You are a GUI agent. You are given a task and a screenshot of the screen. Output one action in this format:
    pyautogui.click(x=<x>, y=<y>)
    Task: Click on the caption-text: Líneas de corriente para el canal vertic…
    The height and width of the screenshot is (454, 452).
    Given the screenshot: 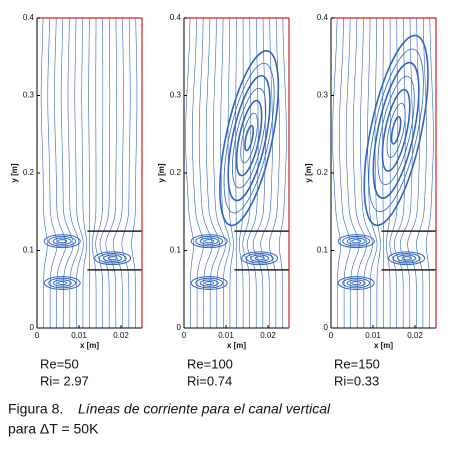 What is the action you would take?
    pyautogui.click(x=204, y=409)
    